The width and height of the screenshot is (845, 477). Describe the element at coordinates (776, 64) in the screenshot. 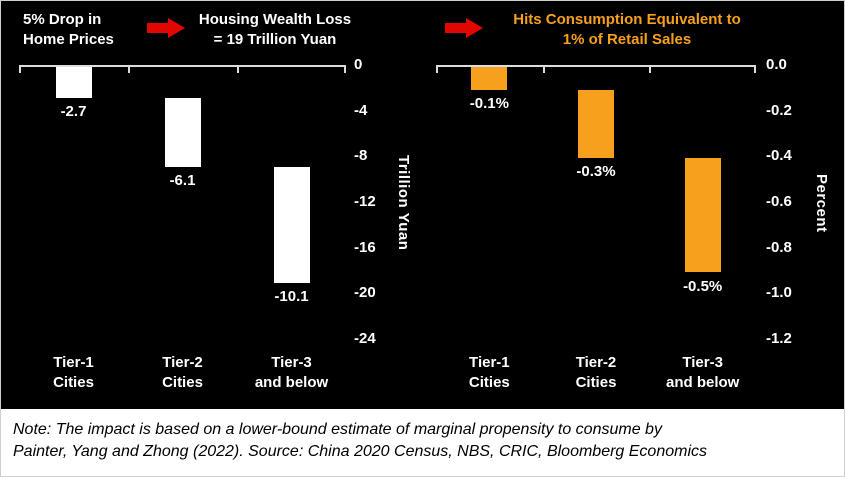

I see `y-tick-label: 0.0` at that location.